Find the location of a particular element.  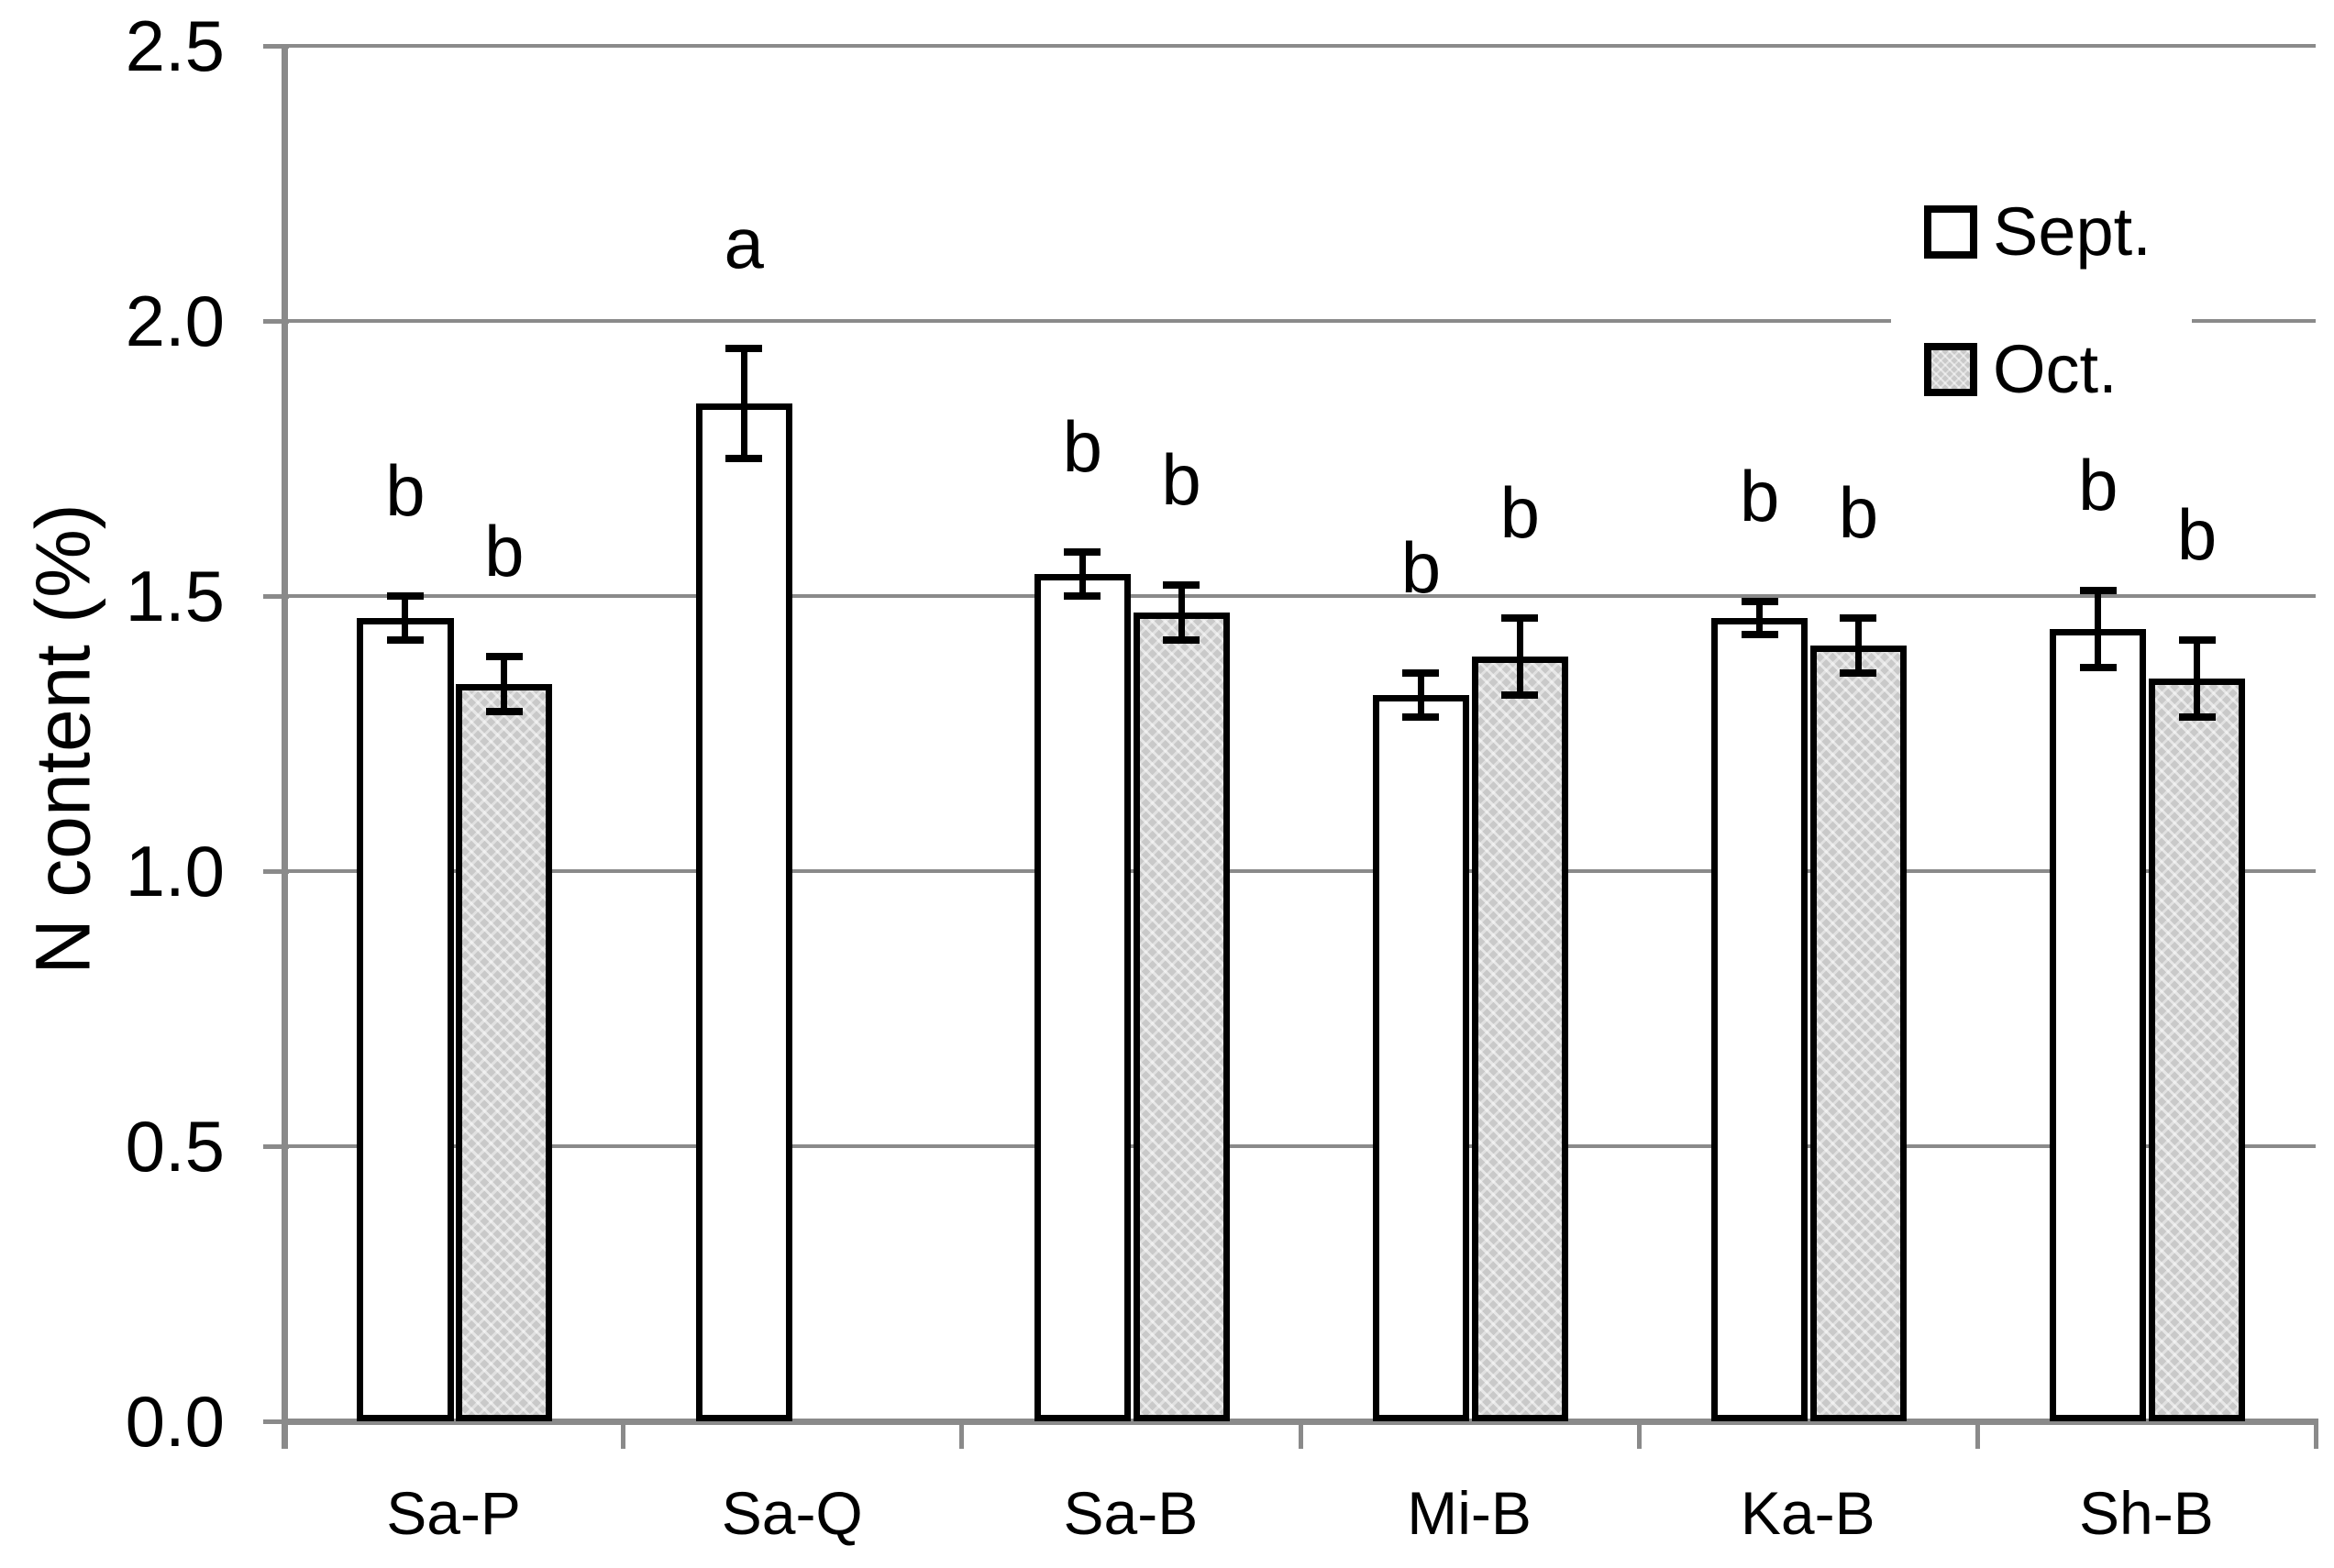

bar-sept-sa-q is located at coordinates (743, 912).